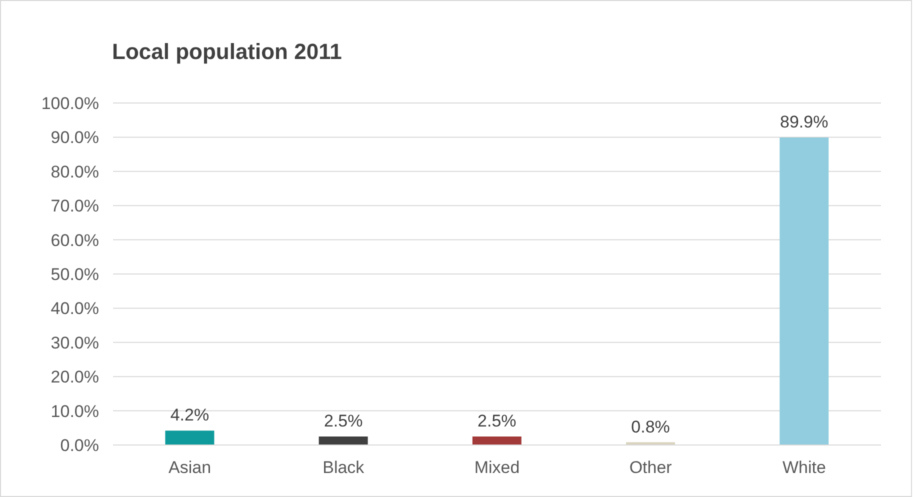  I want to click on y-tick-label: 90.0%, so click(74, 138).